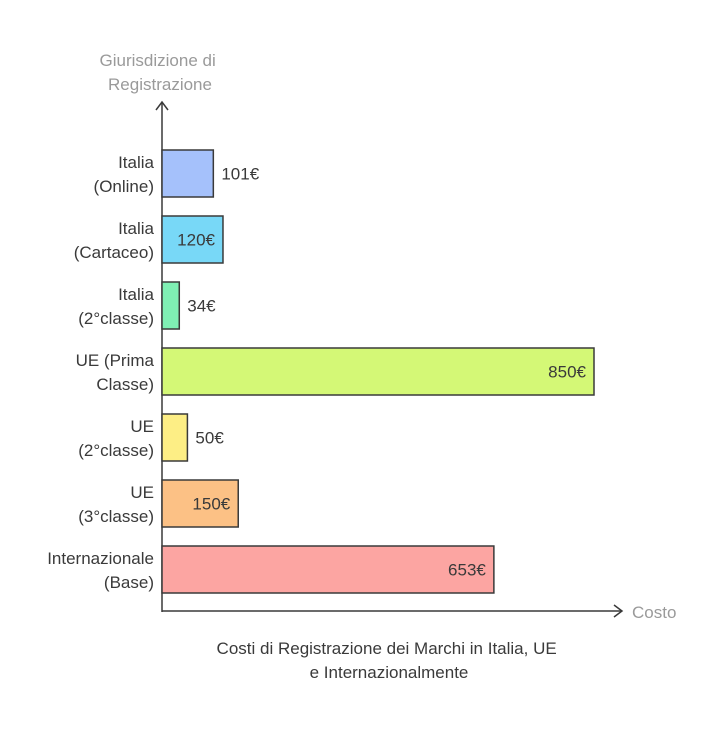  Describe the element at coordinates (116, 516) in the screenshot. I see `category-label-line: (3°classe)` at that location.